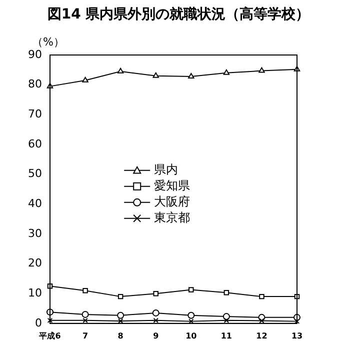 The width and height of the screenshot is (357, 359). Describe the element at coordinates (172, 217) in the screenshot. I see `legend-label: 東京都` at that location.